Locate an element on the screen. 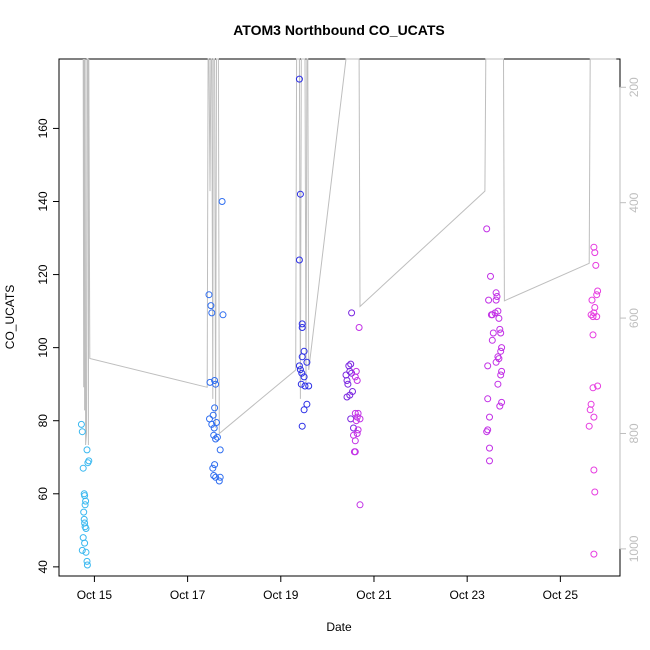 The height and width of the screenshot is (650, 650). y-tick-label: 120 is located at coordinates (43, 274).